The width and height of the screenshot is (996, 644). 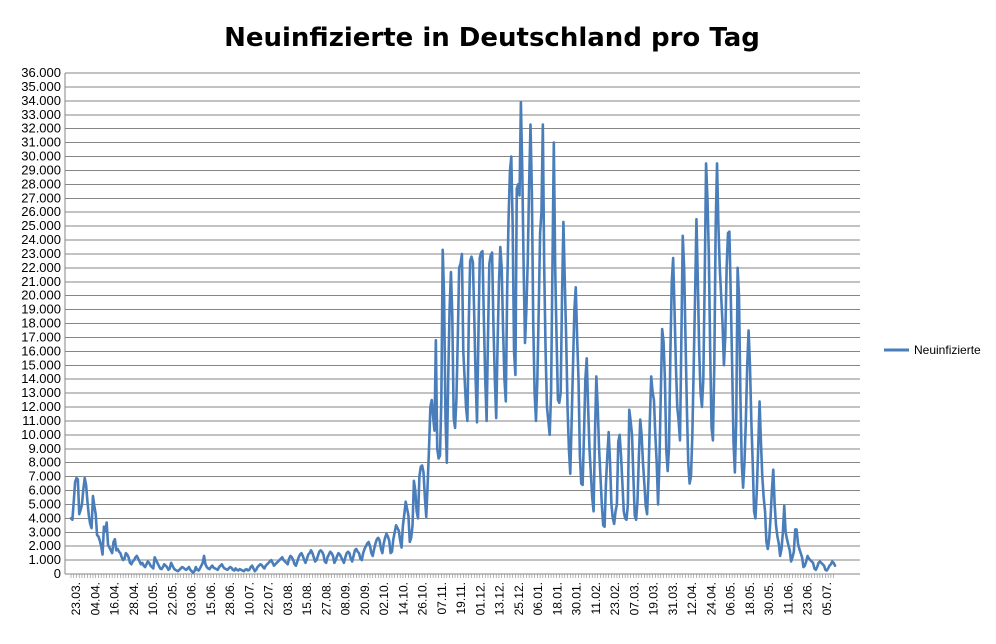 What do you see at coordinates (44, 490) in the screenshot?
I see `y-tick-label: 6.000` at bounding box center [44, 490].